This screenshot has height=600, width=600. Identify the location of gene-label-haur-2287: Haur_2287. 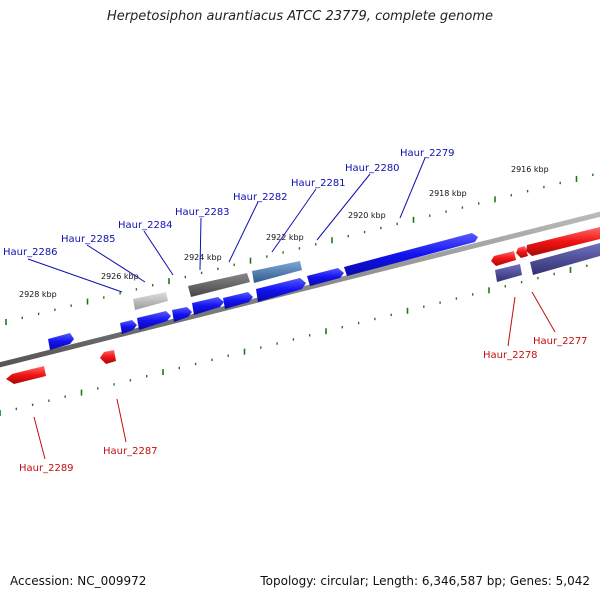
(130, 451).